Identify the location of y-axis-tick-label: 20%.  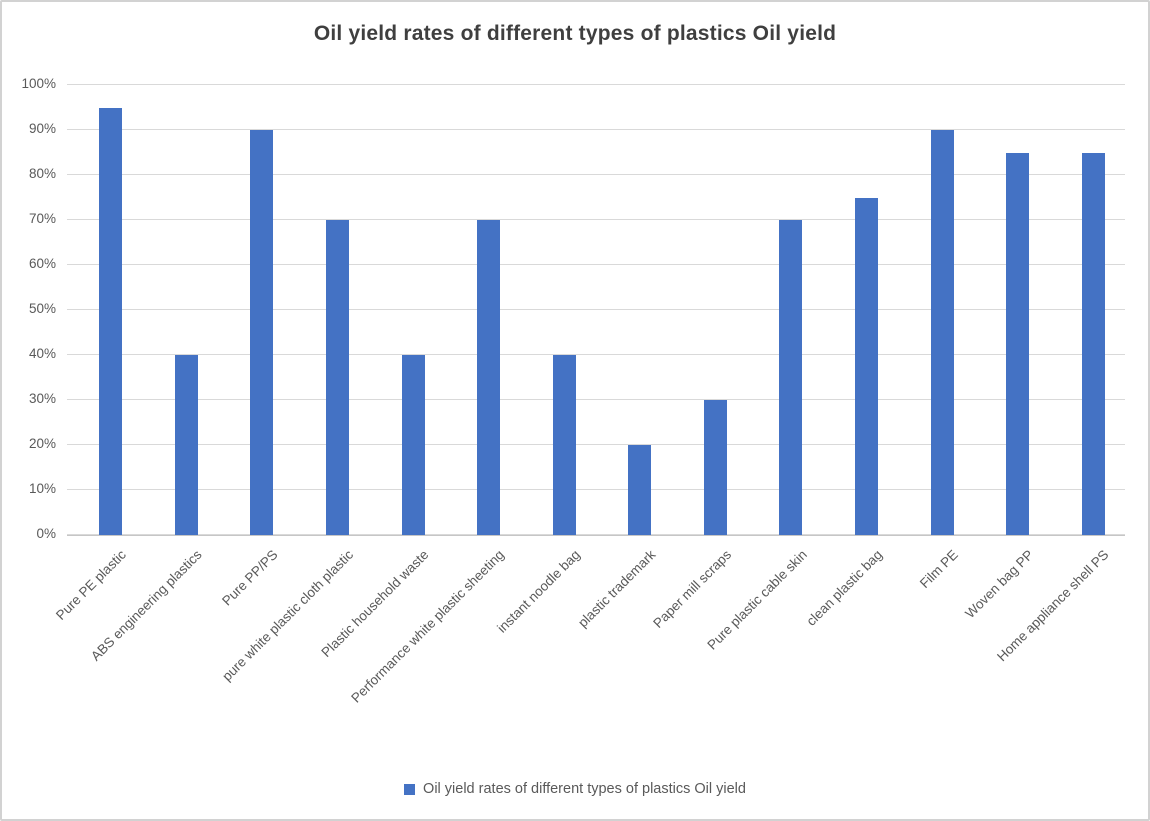
(42, 443).